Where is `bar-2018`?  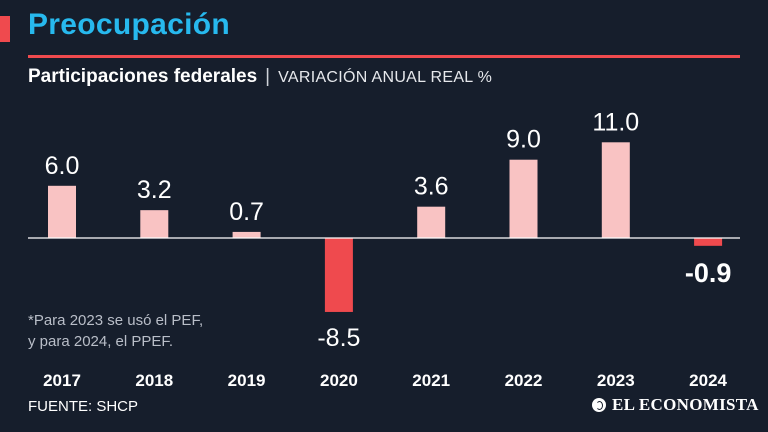 bar-2018 is located at coordinates (154, 224).